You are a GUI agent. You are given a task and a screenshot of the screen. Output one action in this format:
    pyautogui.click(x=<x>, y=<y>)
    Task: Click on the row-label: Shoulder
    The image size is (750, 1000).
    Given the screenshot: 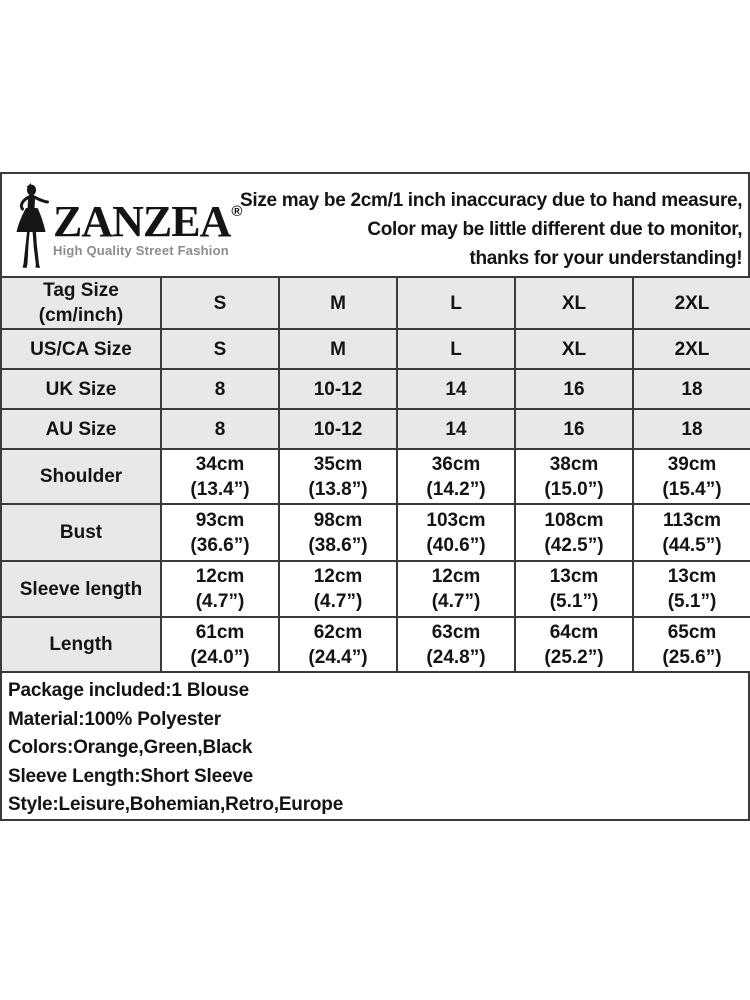 What is the action you would take?
    pyautogui.click(x=81, y=476)
    